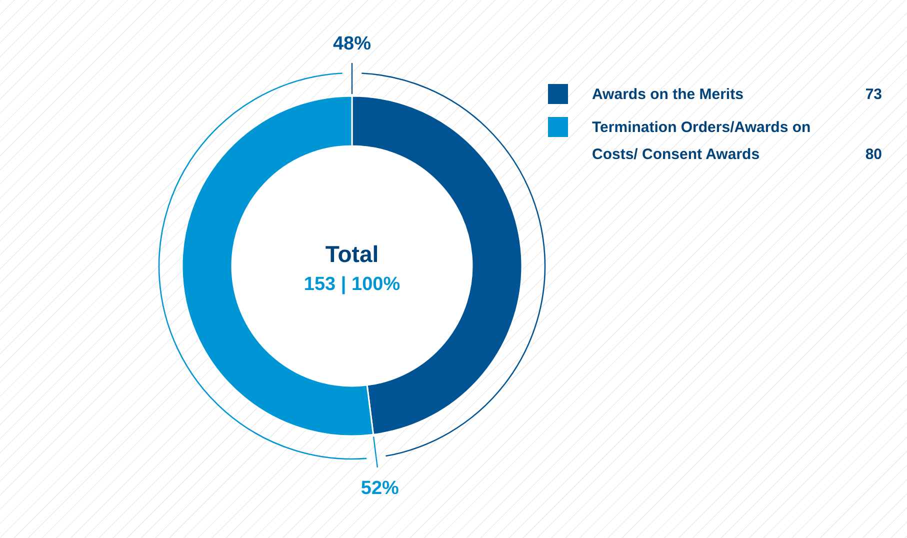 The height and width of the screenshot is (538, 907). Describe the element at coordinates (701, 141) in the screenshot. I see `legend-label: Termination Orders/Awards on Costs/ Consent Awards` at that location.